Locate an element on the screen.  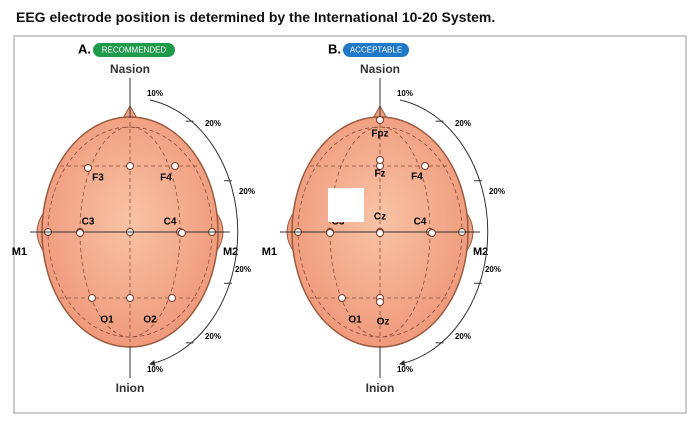
occluder is located at coordinates (346, 205).